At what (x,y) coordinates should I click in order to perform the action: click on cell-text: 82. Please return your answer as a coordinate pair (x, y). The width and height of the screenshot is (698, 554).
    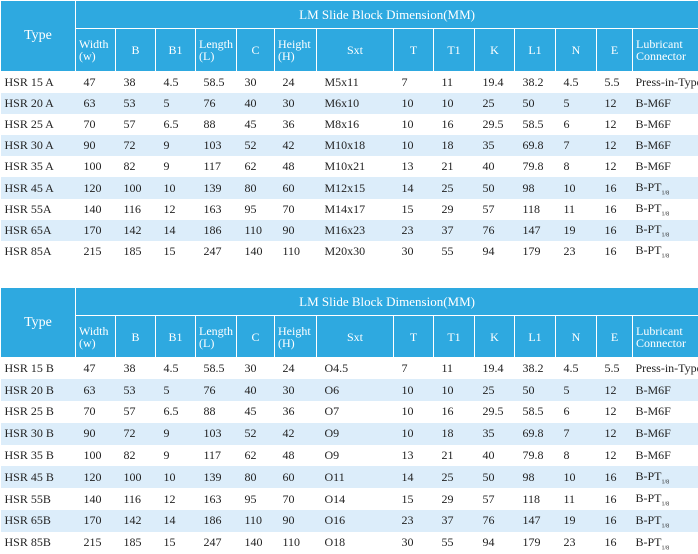
    Looking at the image, I should click on (130, 166).